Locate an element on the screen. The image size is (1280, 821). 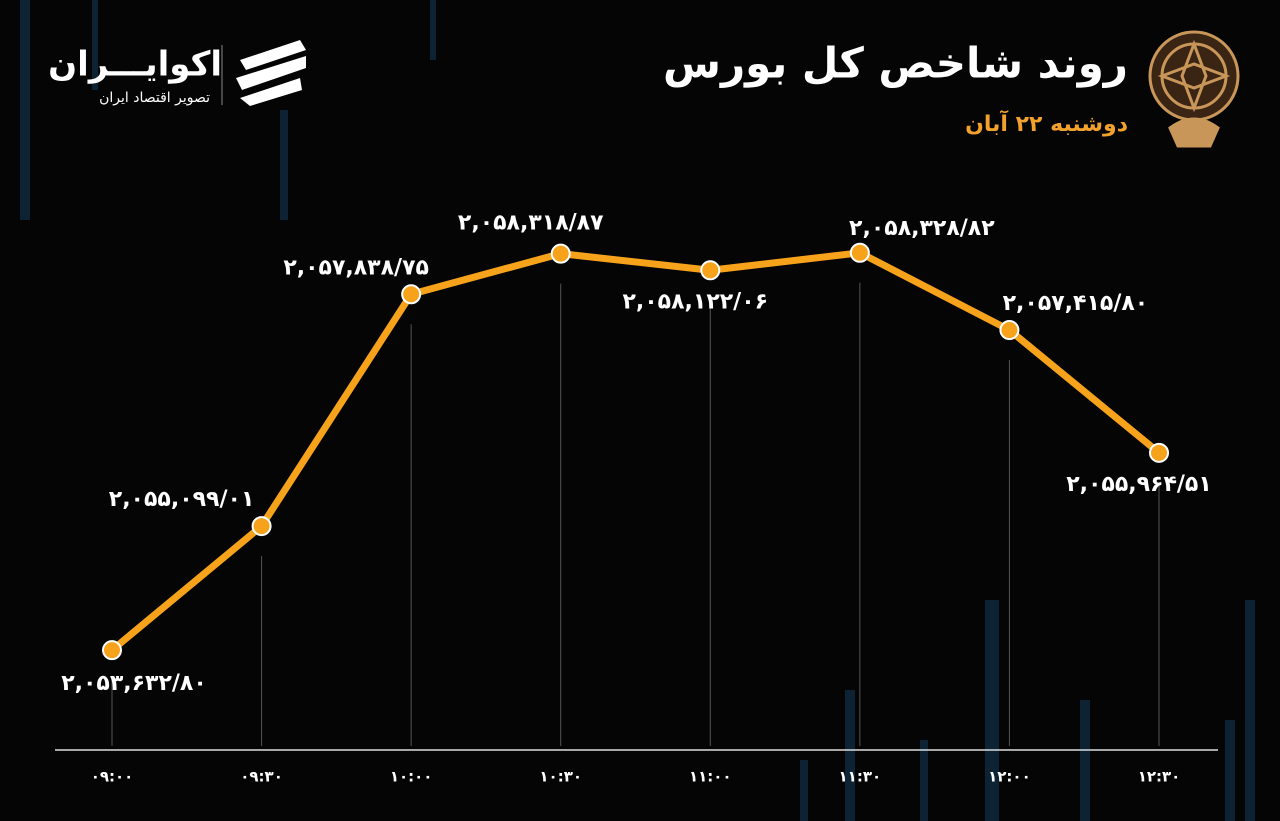
x-tick-label: ۱۲:۳۰ is located at coordinates (1159, 777).